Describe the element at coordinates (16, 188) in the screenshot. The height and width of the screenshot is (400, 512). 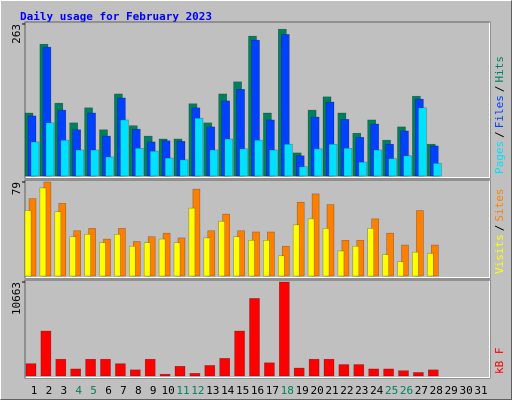
I see `y-tick-label: 79` at that location.